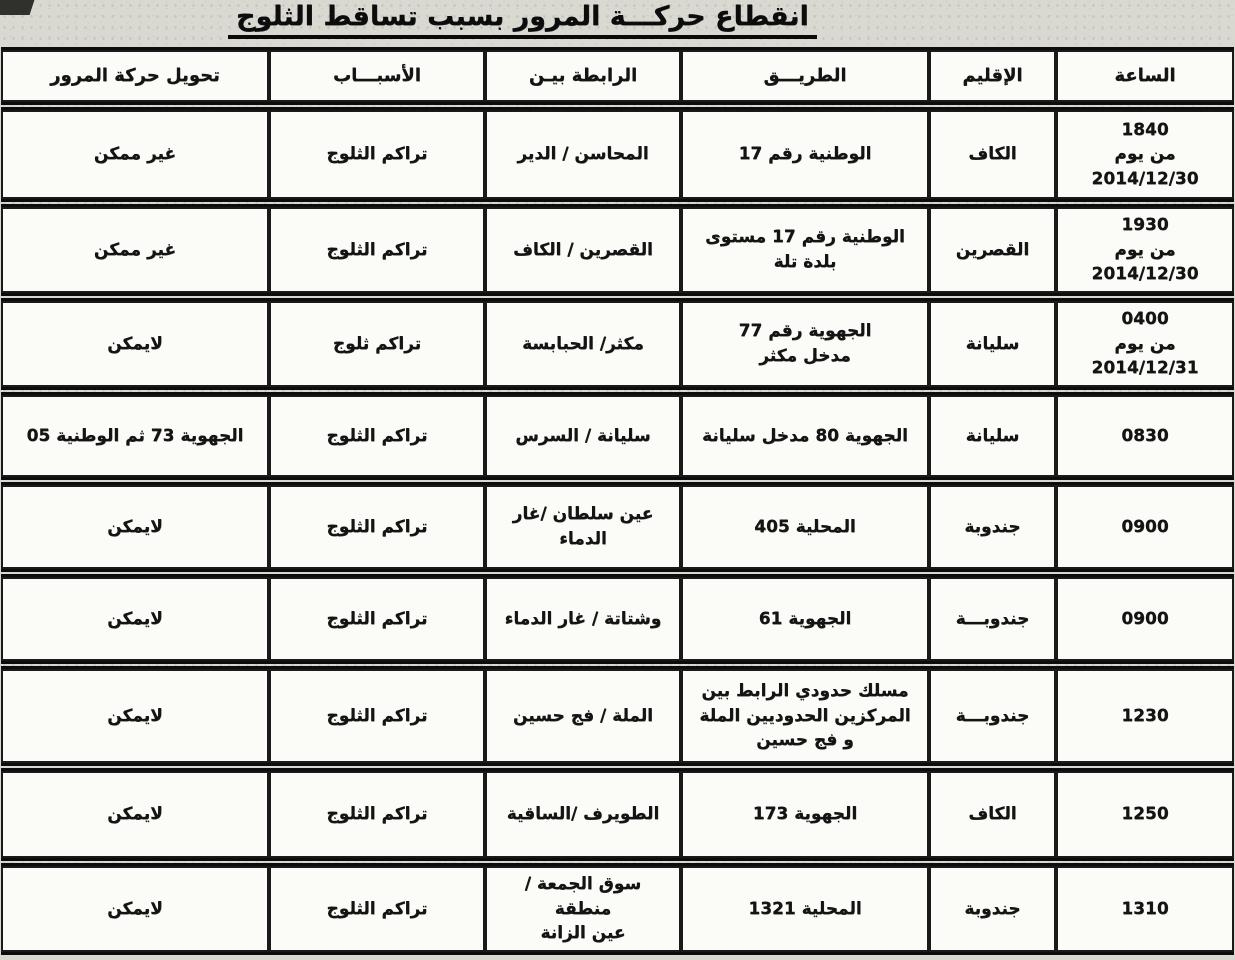 This screenshot has width=1235, height=960. I want to click on header-cell-link: الرابطة بيـن, so click(583, 76).